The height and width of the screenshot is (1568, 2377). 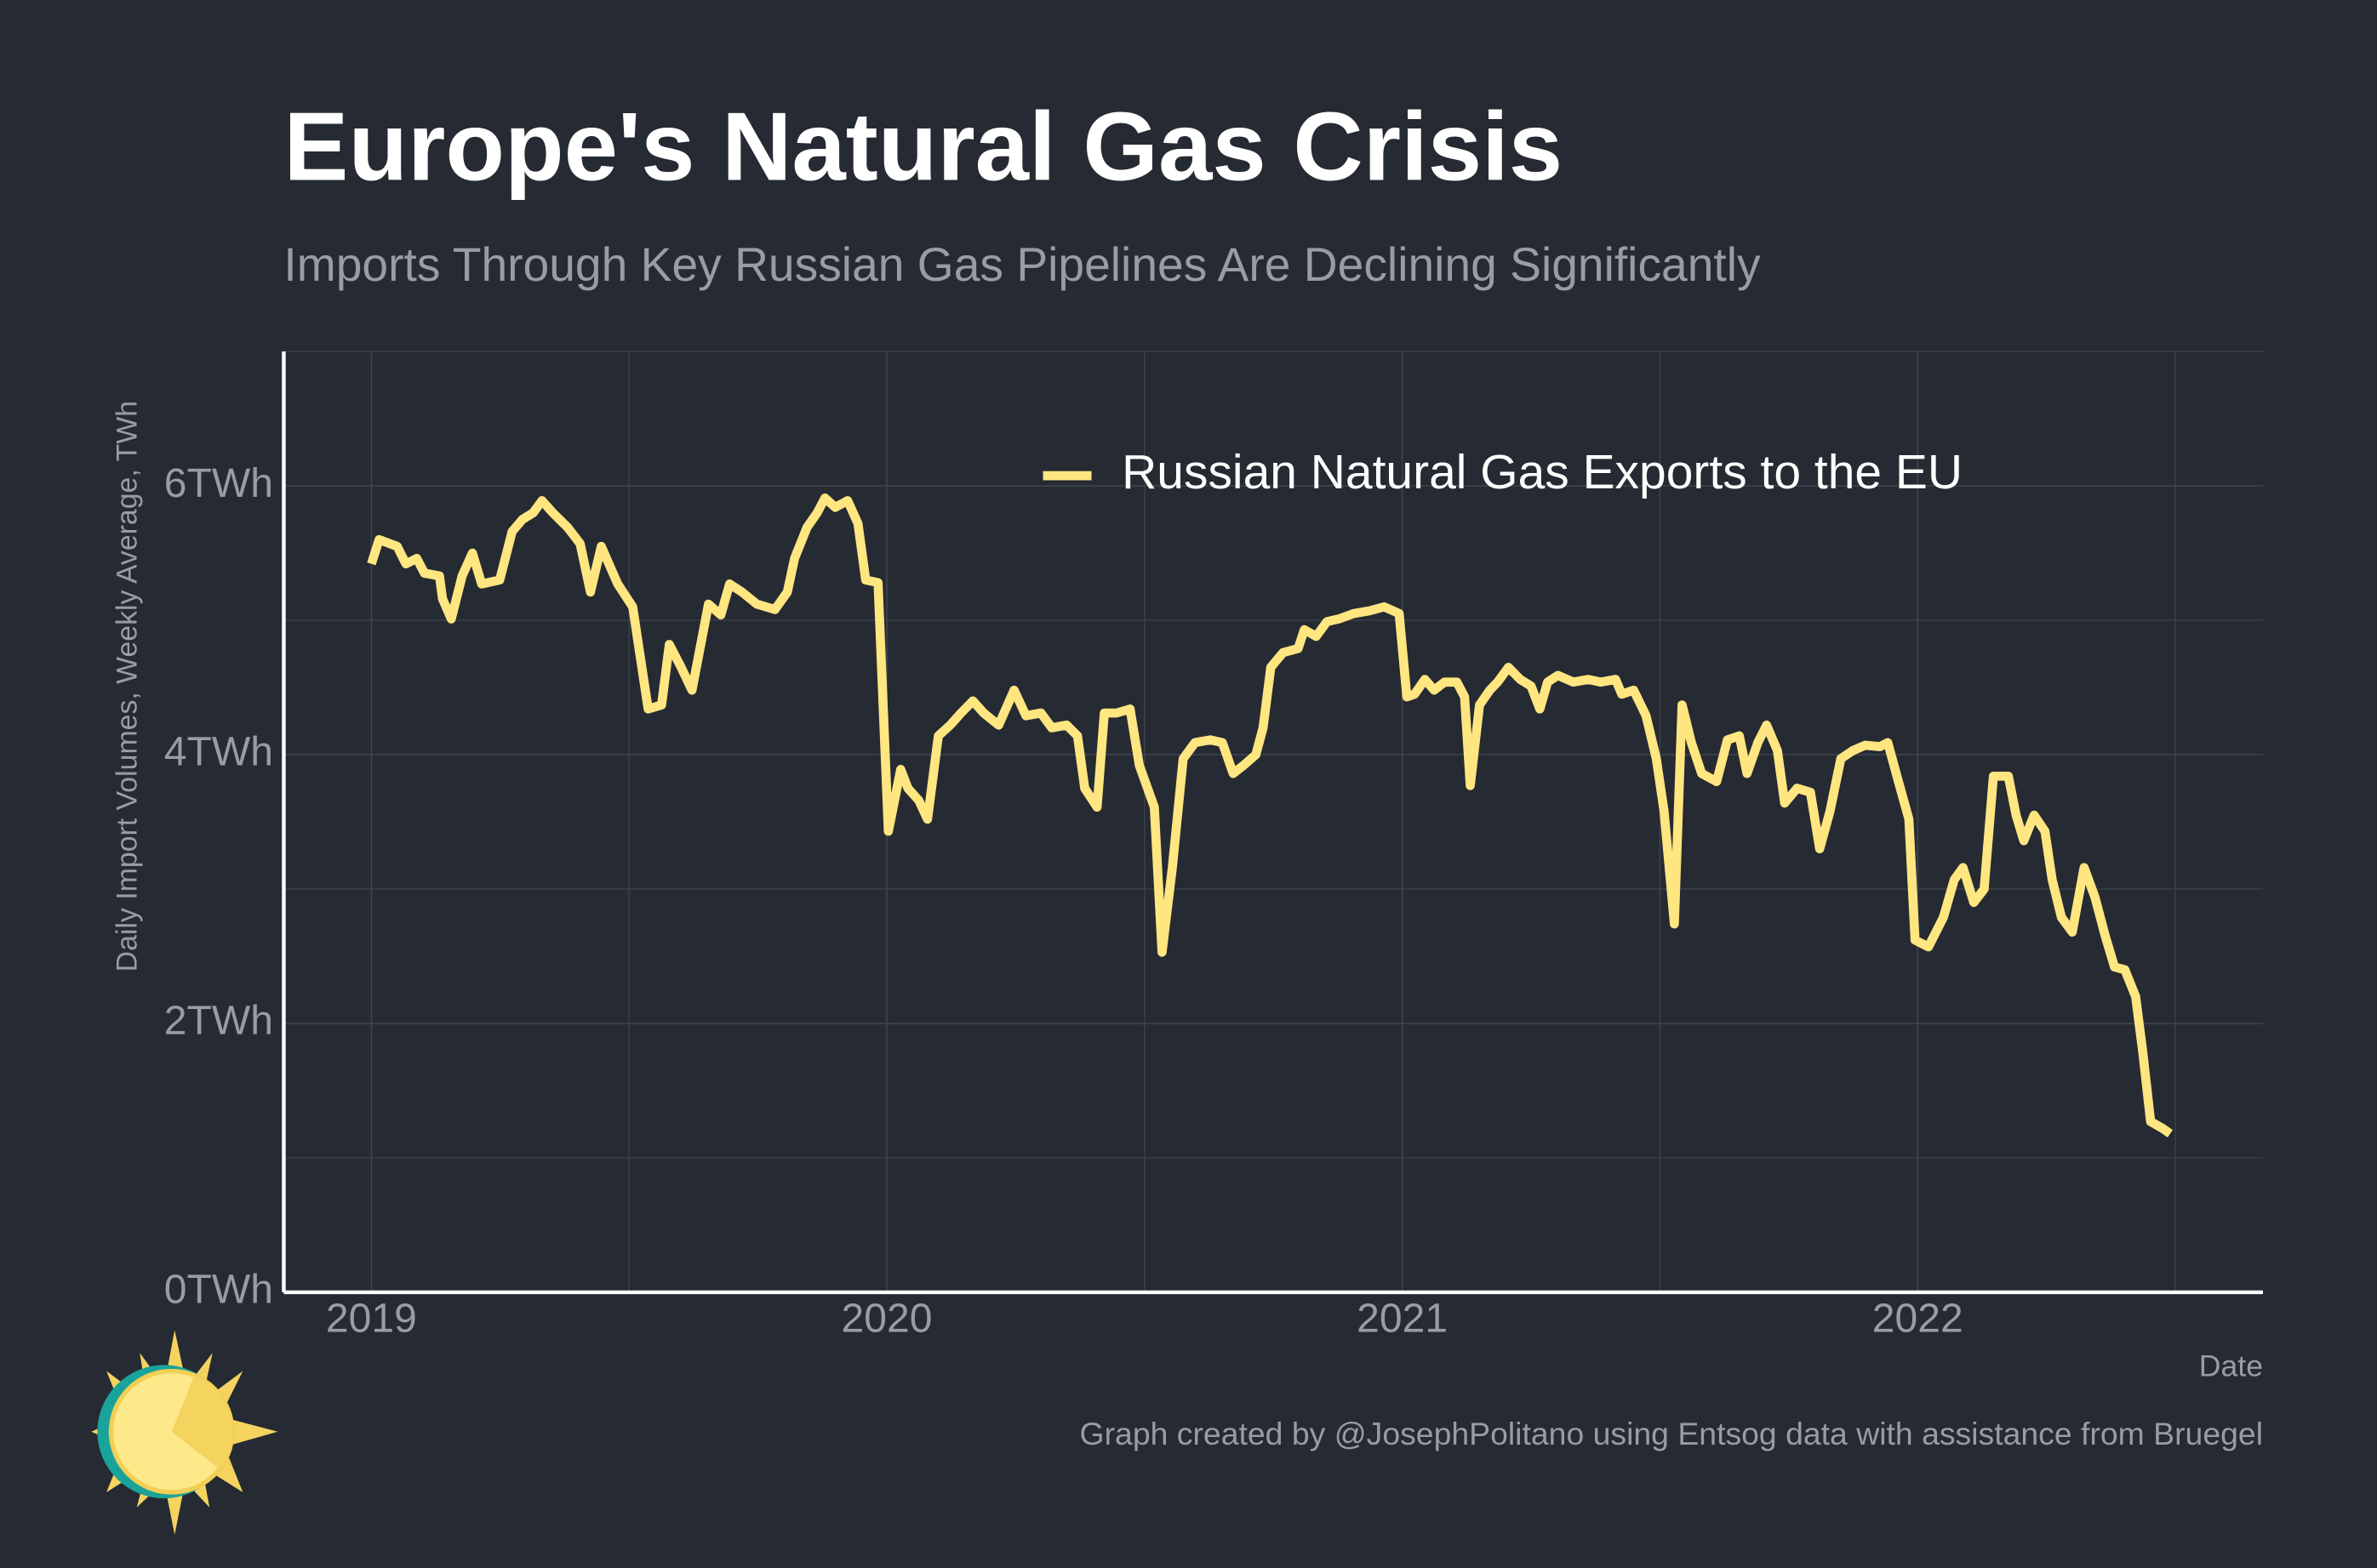 What do you see at coordinates (371, 1318) in the screenshot?
I see `x-tick-label: 2019` at bounding box center [371, 1318].